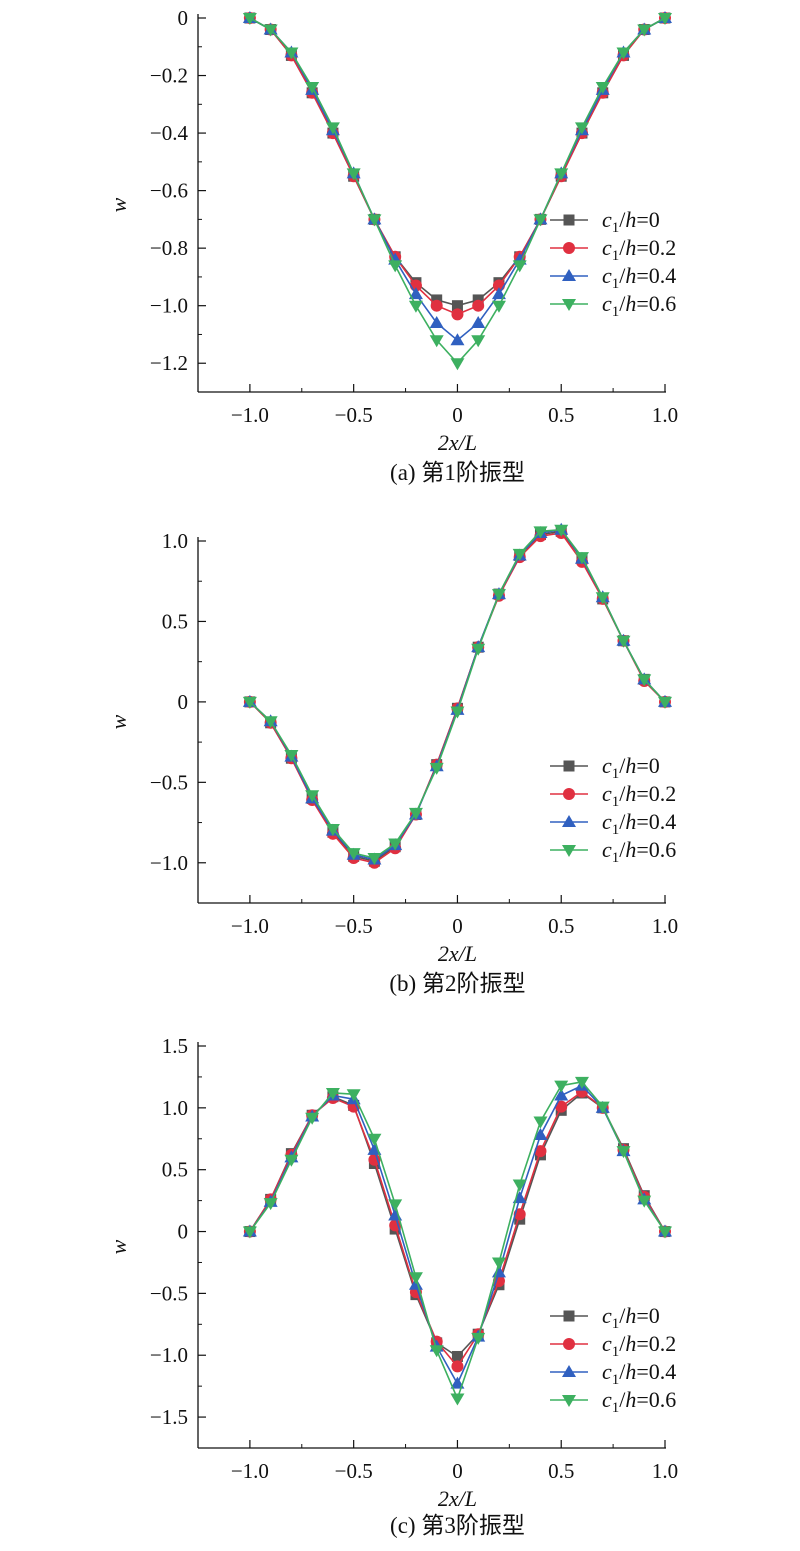 Image resolution: width=800 pixels, height=1551 pixels. Describe the element at coordinates (457, 1229) in the screenshot. I see `series-c1/h=0.2` at that location.